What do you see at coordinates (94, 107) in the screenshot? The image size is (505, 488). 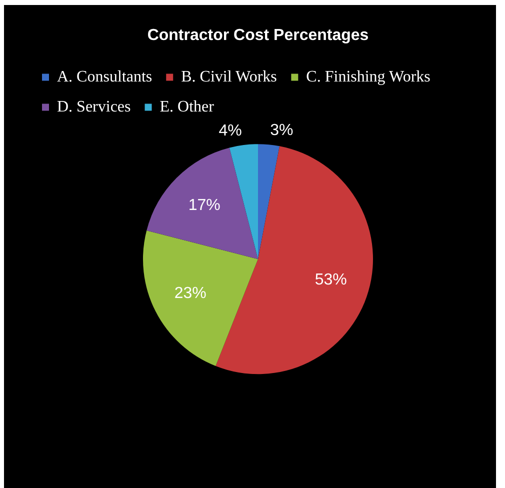 I see `legend-label: D. Services` at bounding box center [94, 107].